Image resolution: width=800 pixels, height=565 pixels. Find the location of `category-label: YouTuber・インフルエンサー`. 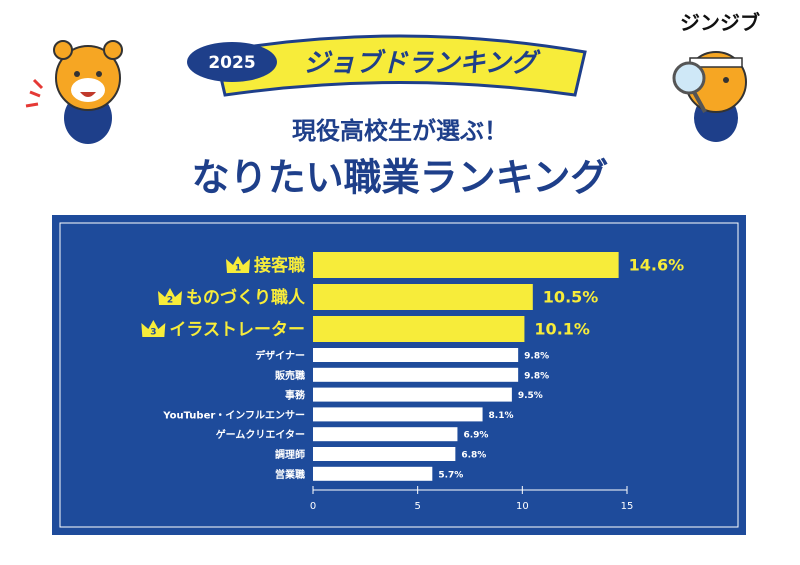

category-label: YouTuber・インフルエンサー is located at coordinates (233, 415).